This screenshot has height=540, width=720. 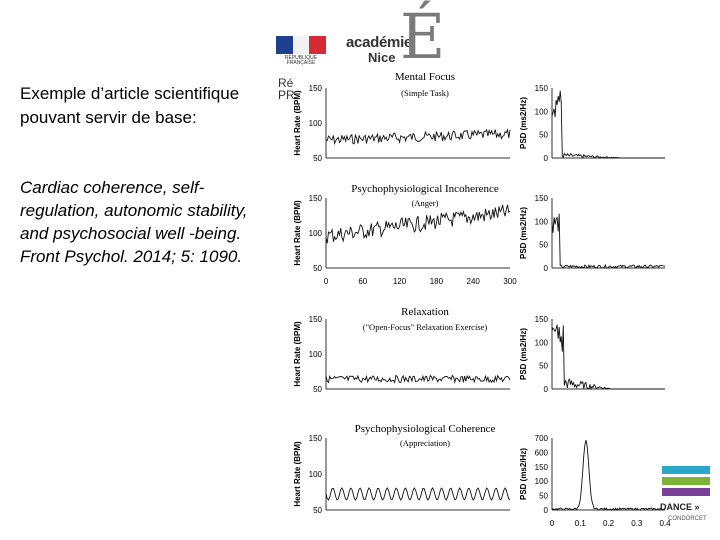 I want to click on dance-label: DANCE », so click(x=680, y=507).